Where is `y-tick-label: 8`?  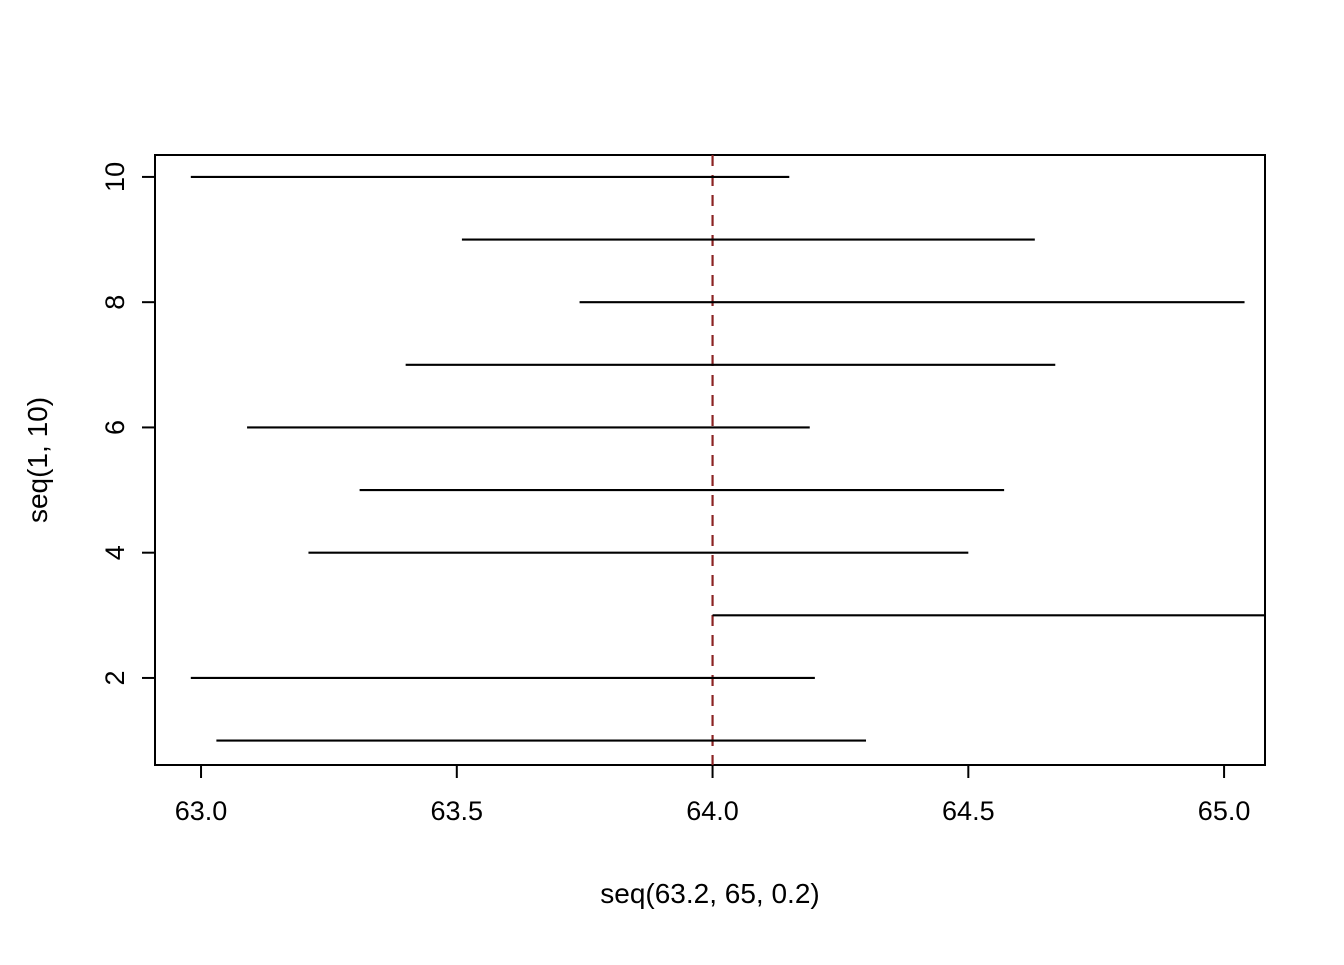
y-tick-label: 8 is located at coordinates (115, 302).